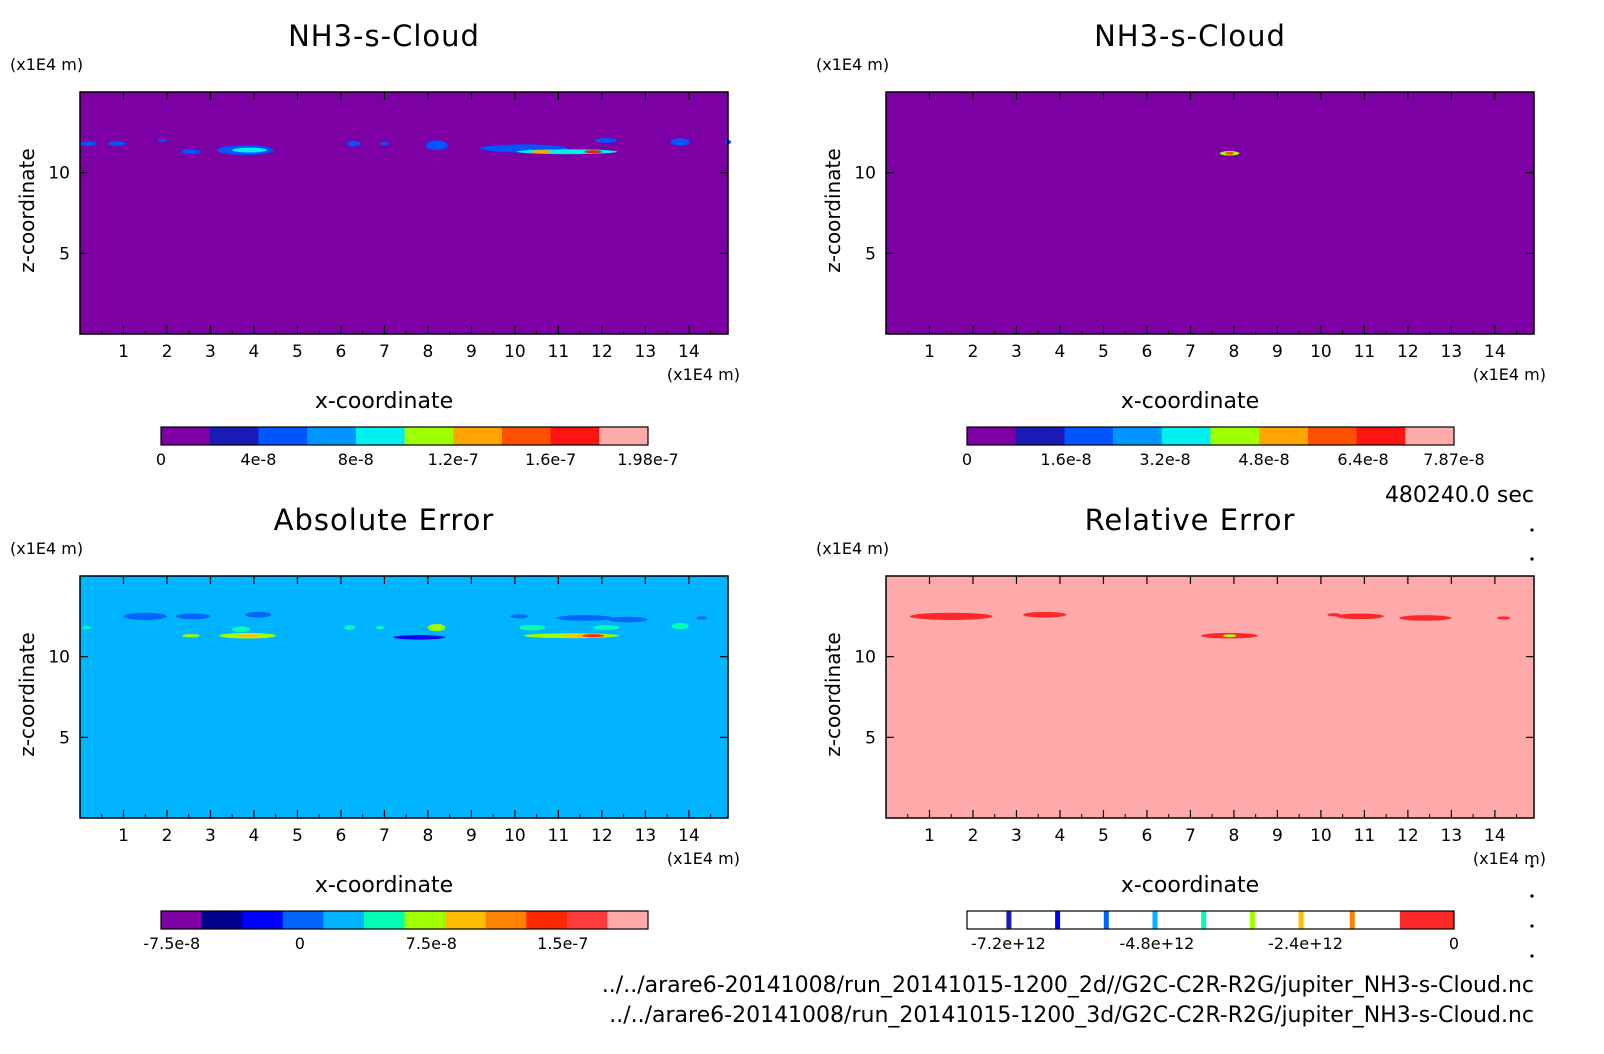  What do you see at coordinates (973, 352) in the screenshot?
I see `x-tick-label: 2` at bounding box center [973, 352].